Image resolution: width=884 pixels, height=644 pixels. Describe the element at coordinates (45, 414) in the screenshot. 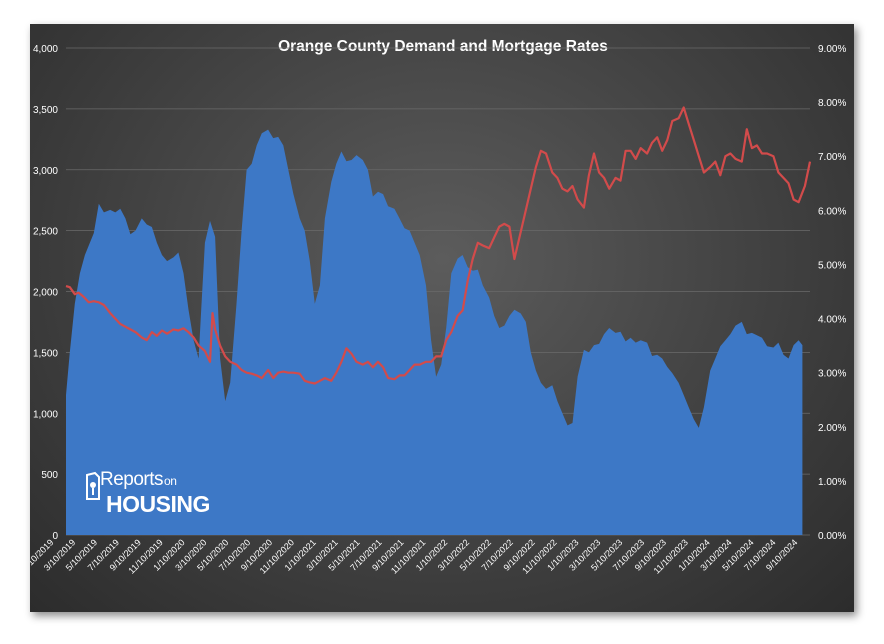

I see `left-tick-label: 1,000` at that location.